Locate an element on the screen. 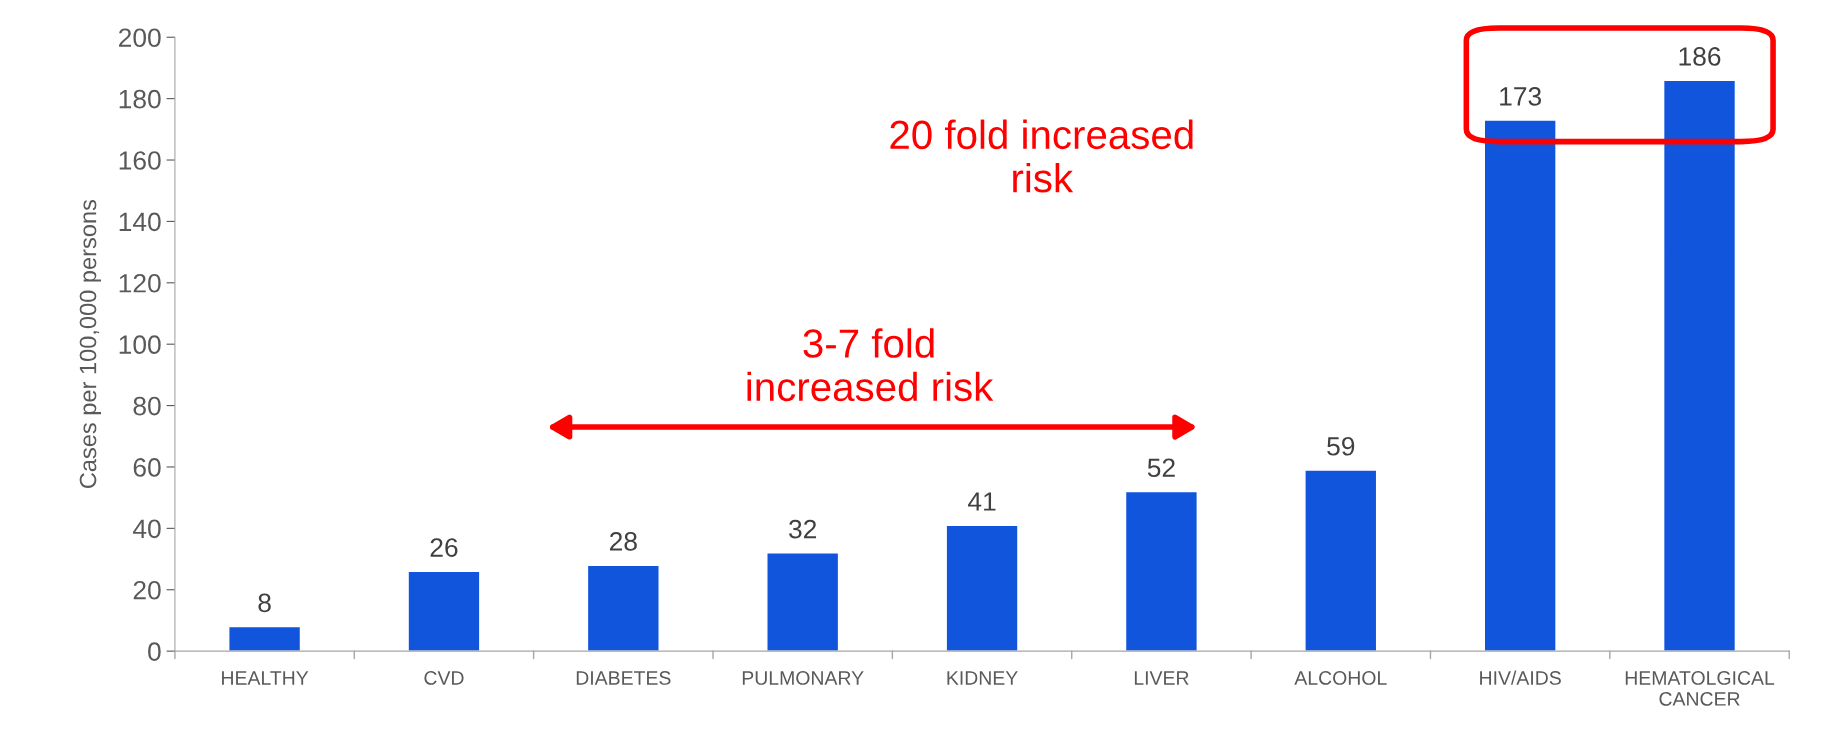  x-tick-label: HEALTHY is located at coordinates (265, 678).